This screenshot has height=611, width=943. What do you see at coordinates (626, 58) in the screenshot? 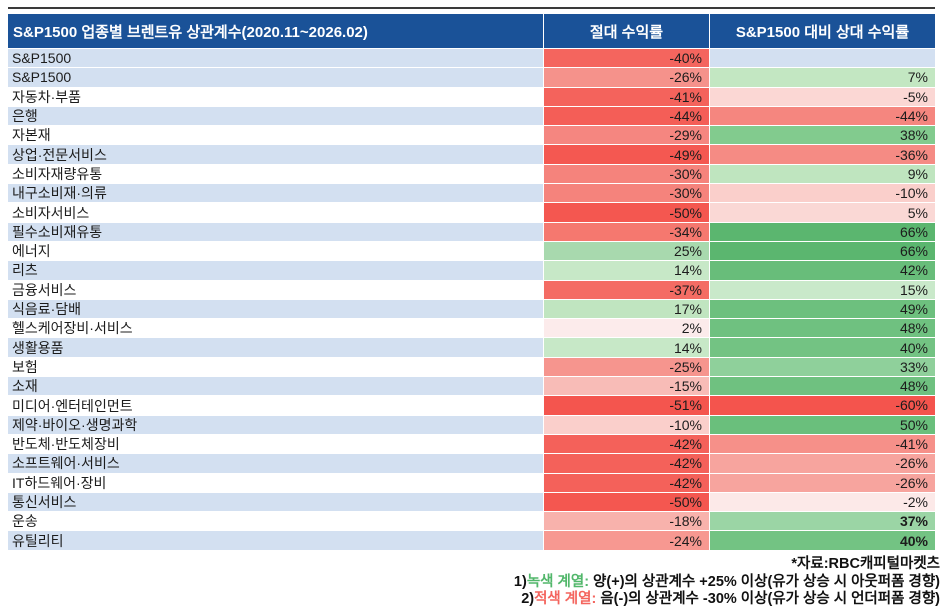
I see `absolute-return-cell: -40%` at bounding box center [626, 58].